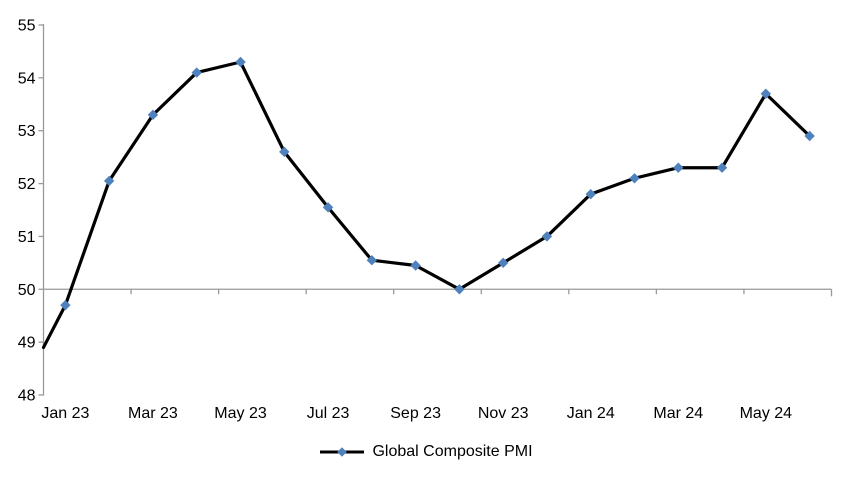 This screenshot has height=481, width=852. Describe the element at coordinates (503, 413) in the screenshot. I see `x-axis-tick-label: Nov 23` at that location.